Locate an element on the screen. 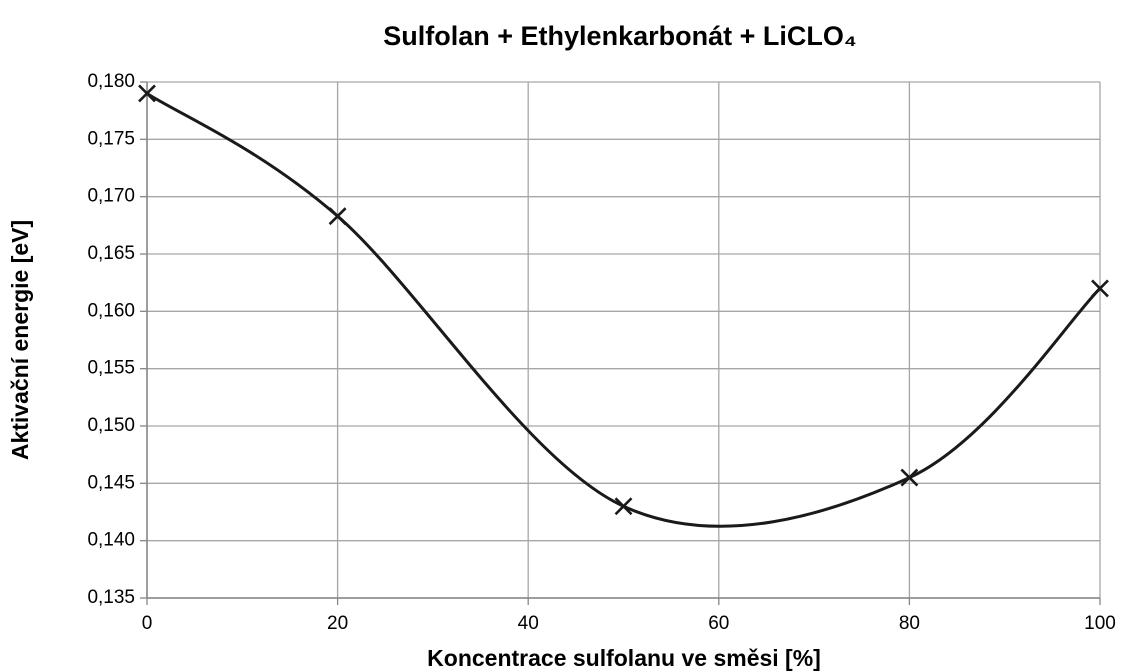  x-tick-label: 20 is located at coordinates (337, 623).